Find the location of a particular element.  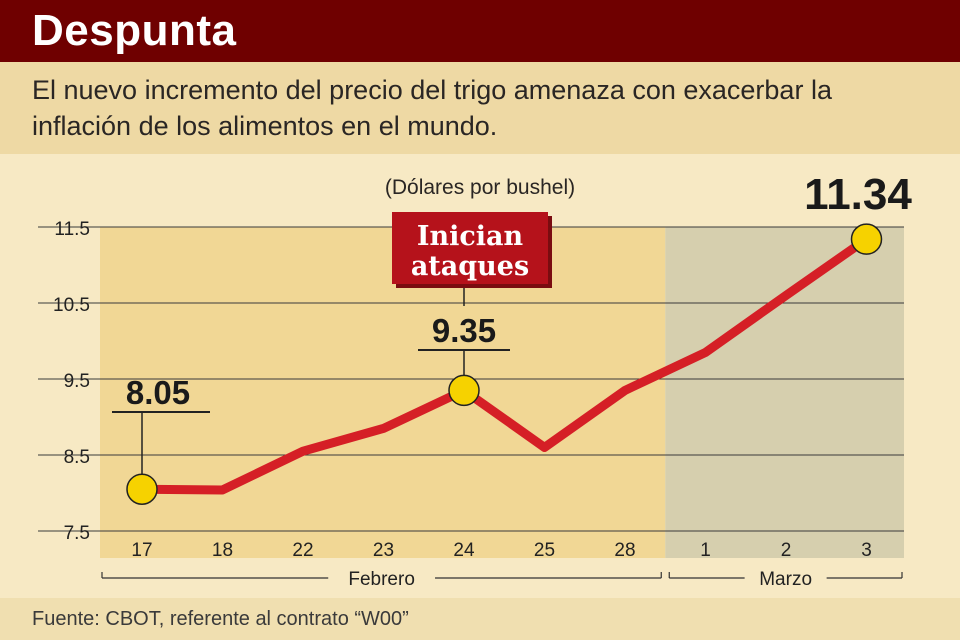

x-tick-label: 3 is located at coordinates (866, 550).